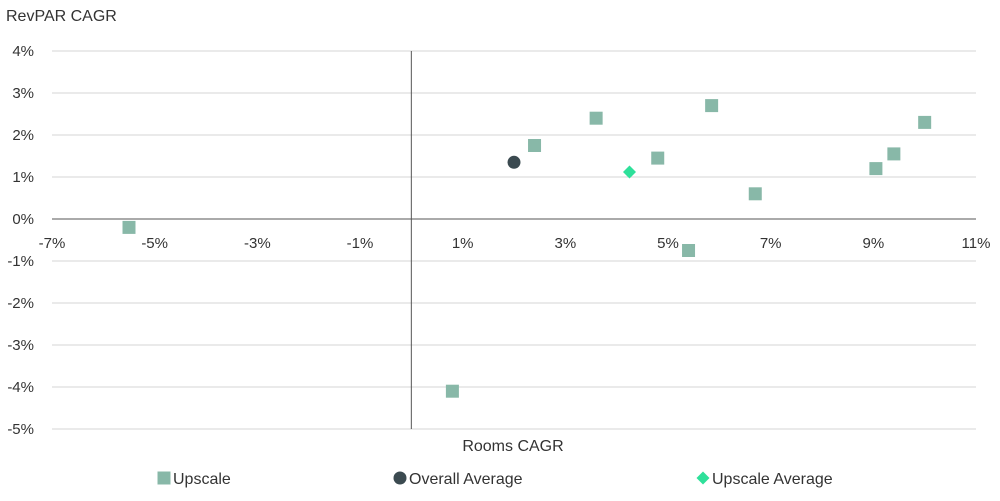 The width and height of the screenshot is (1000, 501). Describe the element at coordinates (463, 243) in the screenshot. I see `x-tick-label: 1%` at that location.